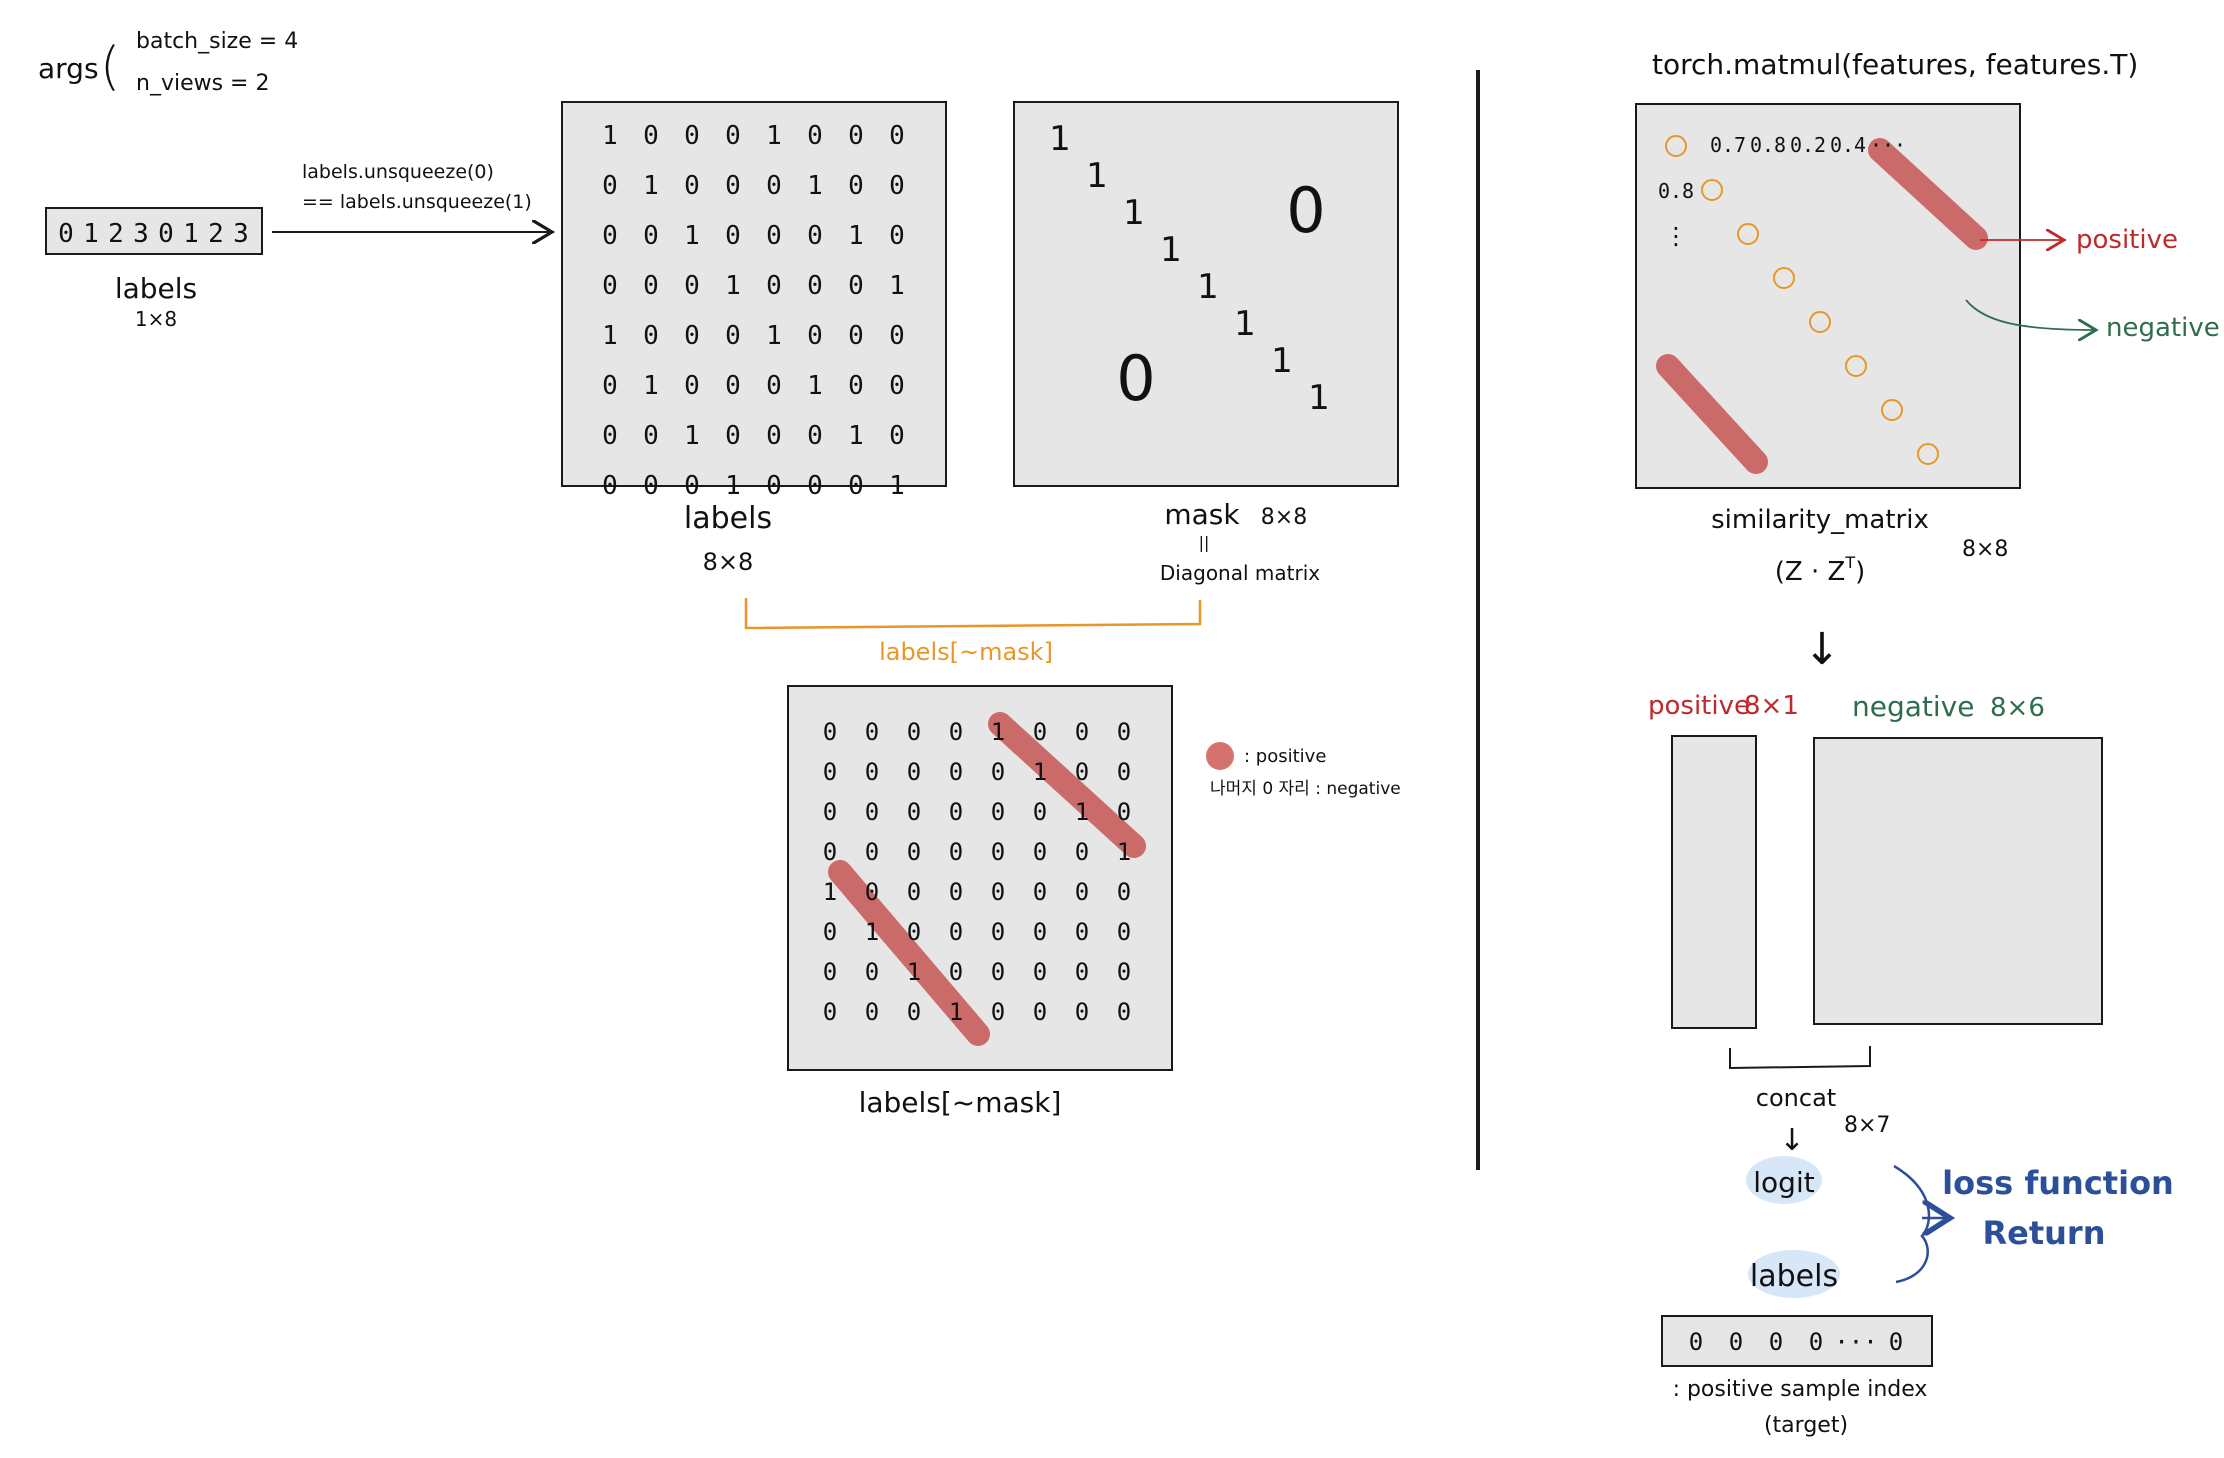  What do you see at coordinates (110, 67) in the screenshot?
I see `args-brace: (` at bounding box center [110, 67].